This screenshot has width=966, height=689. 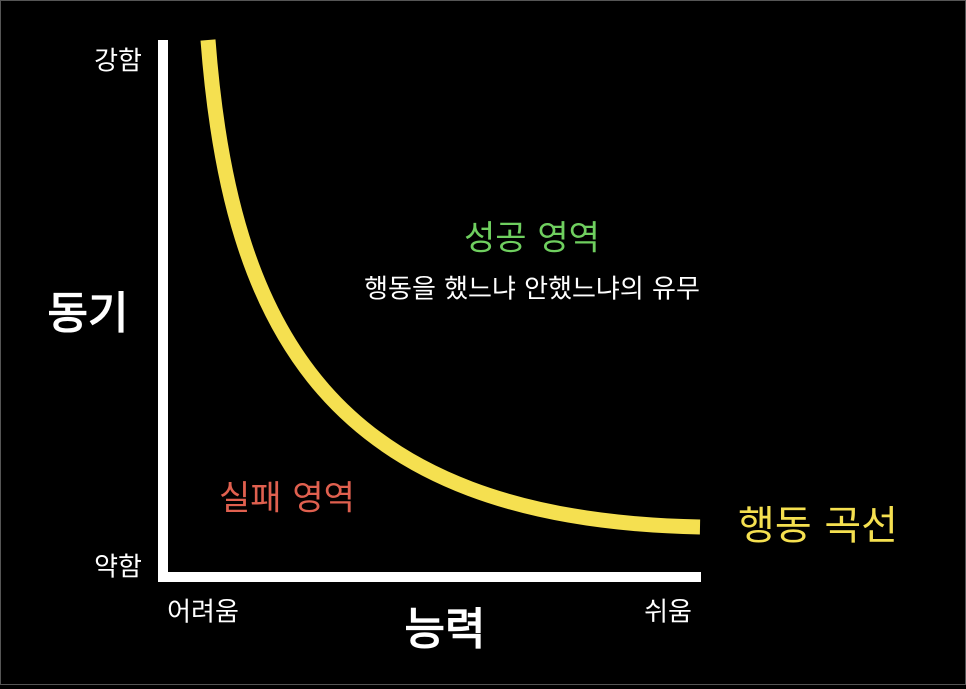 What do you see at coordinates (532, 290) in the screenshot?
I see `success-region-description: 행동을 했느냐 안했느냐의 유무` at bounding box center [532, 290].